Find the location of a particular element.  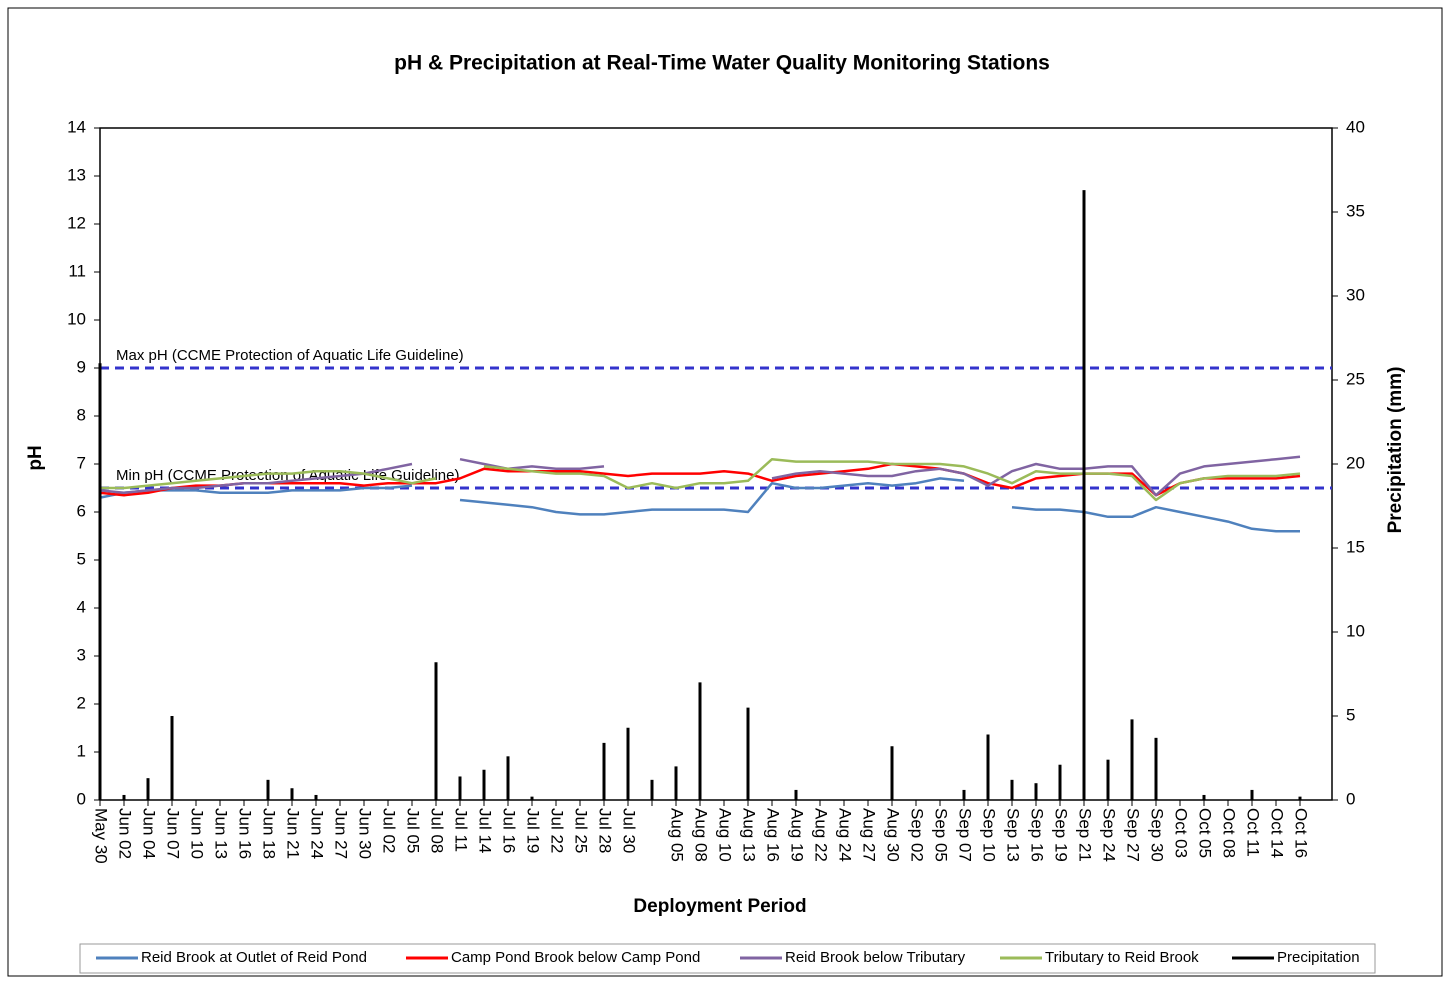

y2-tick-label: 5 is located at coordinates (1350, 714).